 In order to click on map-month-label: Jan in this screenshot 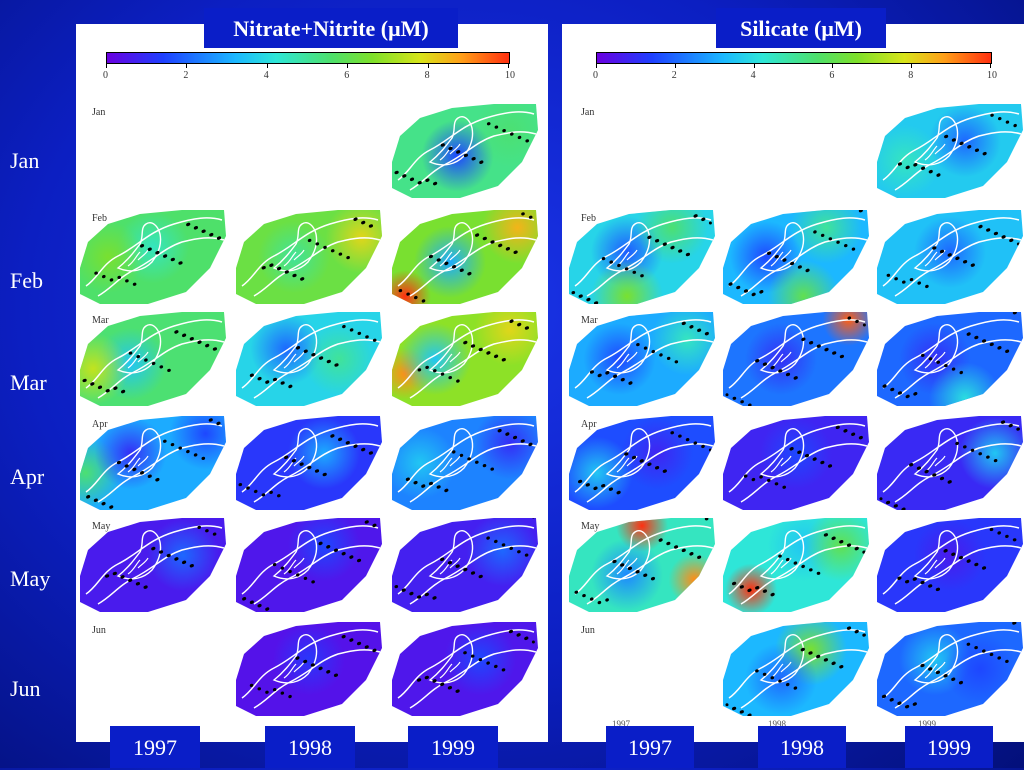, I will do `click(588, 112)`.